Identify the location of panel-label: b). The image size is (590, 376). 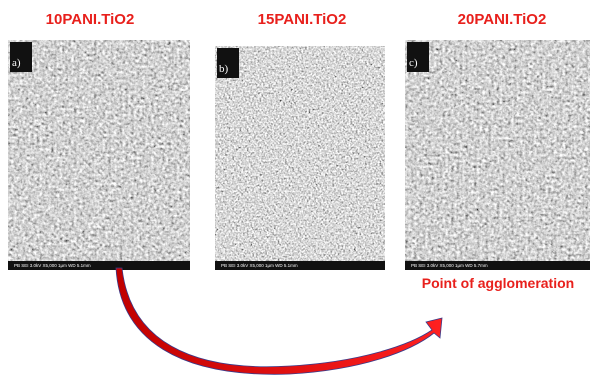
(224, 69).